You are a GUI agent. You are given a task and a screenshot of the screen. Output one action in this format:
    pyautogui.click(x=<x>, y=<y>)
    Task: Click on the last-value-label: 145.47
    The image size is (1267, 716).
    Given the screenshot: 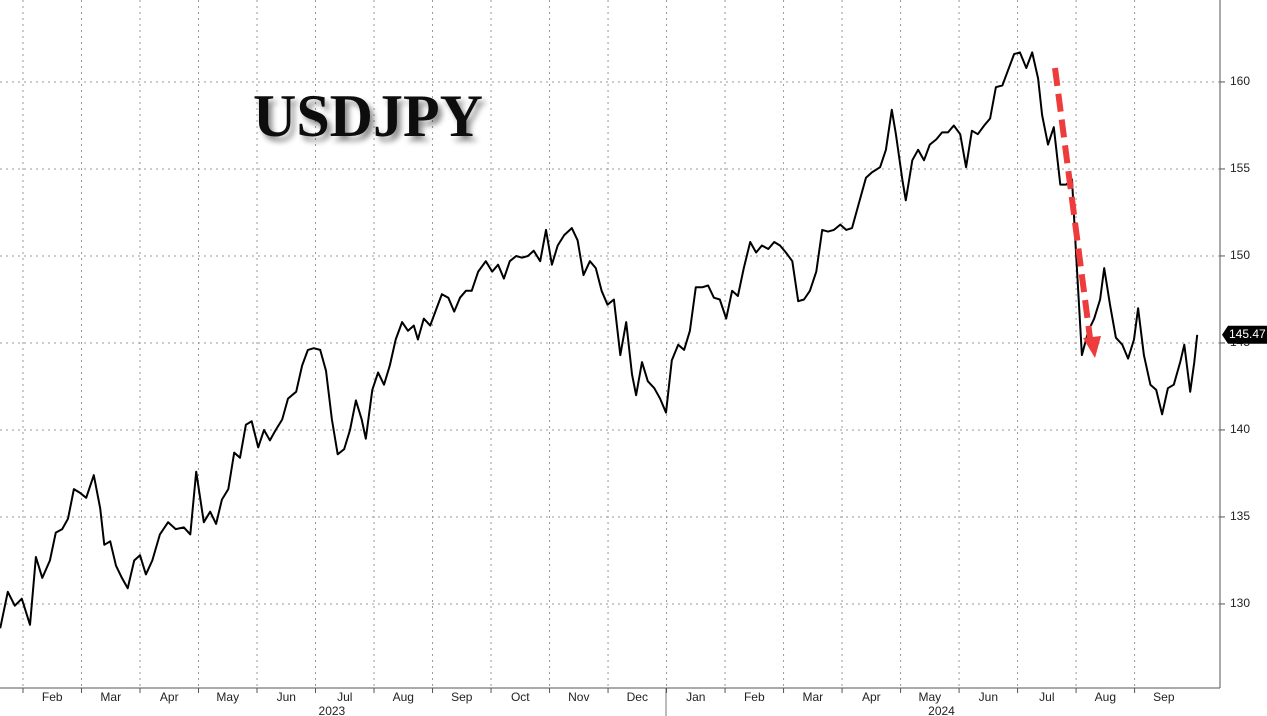 What is the action you would take?
    pyautogui.click(x=1247, y=334)
    